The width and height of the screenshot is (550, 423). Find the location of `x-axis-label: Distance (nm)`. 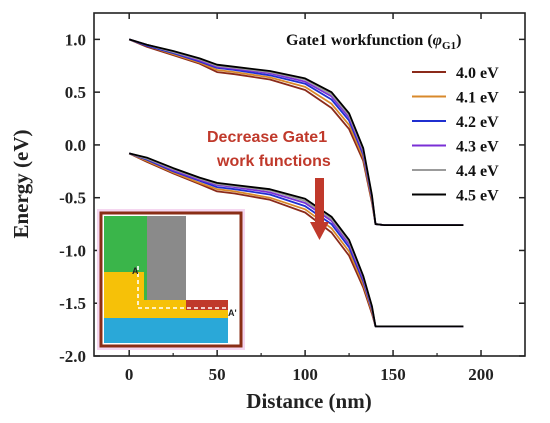

x-axis-label: Distance (nm) is located at coordinates (308, 401).